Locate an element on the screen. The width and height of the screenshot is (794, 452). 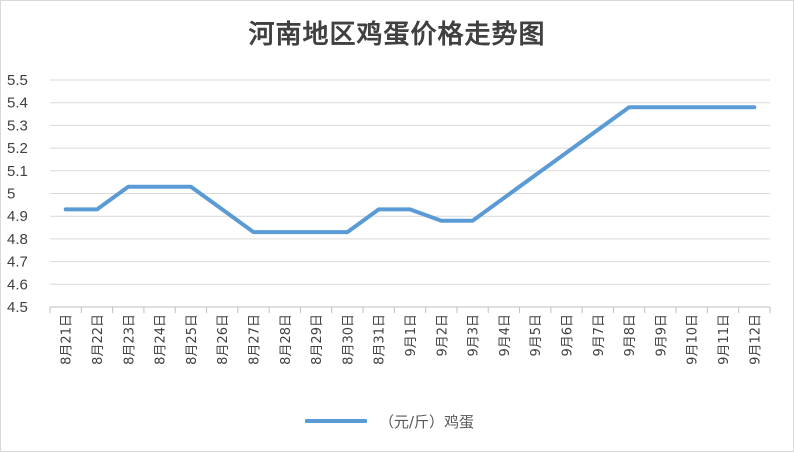
y-tick-label: 5.4 is located at coordinates (17, 103).